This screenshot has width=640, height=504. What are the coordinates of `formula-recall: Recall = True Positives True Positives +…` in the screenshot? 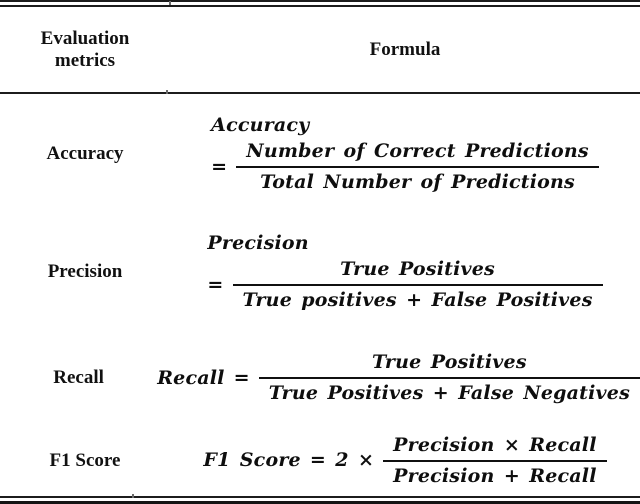 It's located at (398, 377).